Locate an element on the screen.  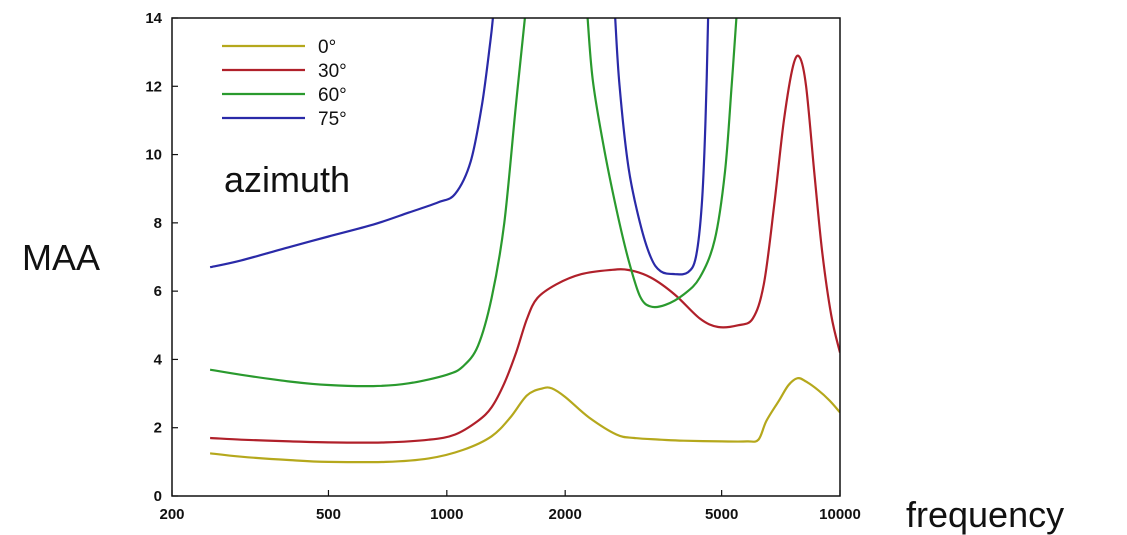
x-tick-label: 200 is located at coordinates (171, 514).